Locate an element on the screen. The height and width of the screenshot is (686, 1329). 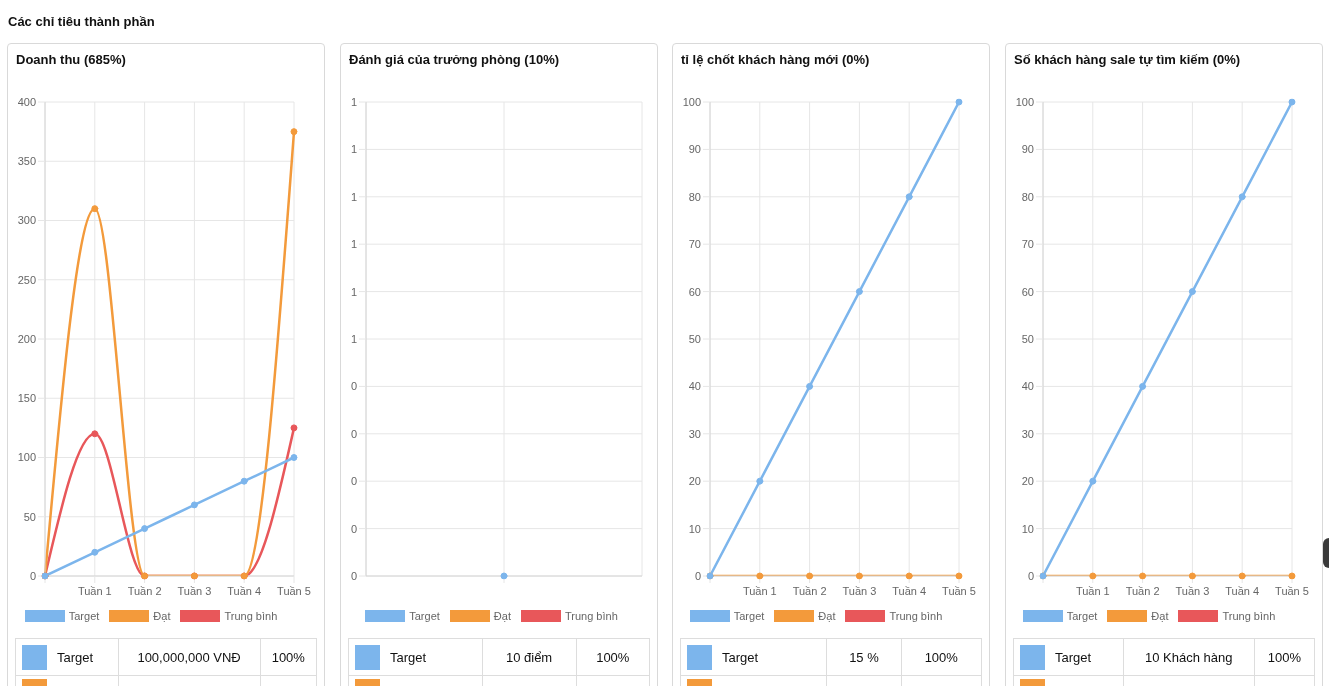
chart-title: Đánh giá của trưởng phòng (10%) is located at coordinates (454, 59).